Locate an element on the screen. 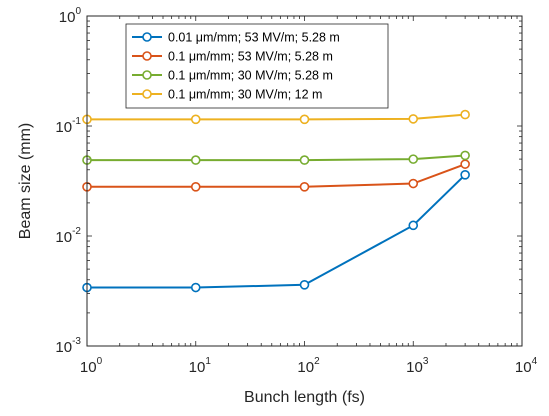  x-tick-label: 10⁰ is located at coordinates (91, 366).